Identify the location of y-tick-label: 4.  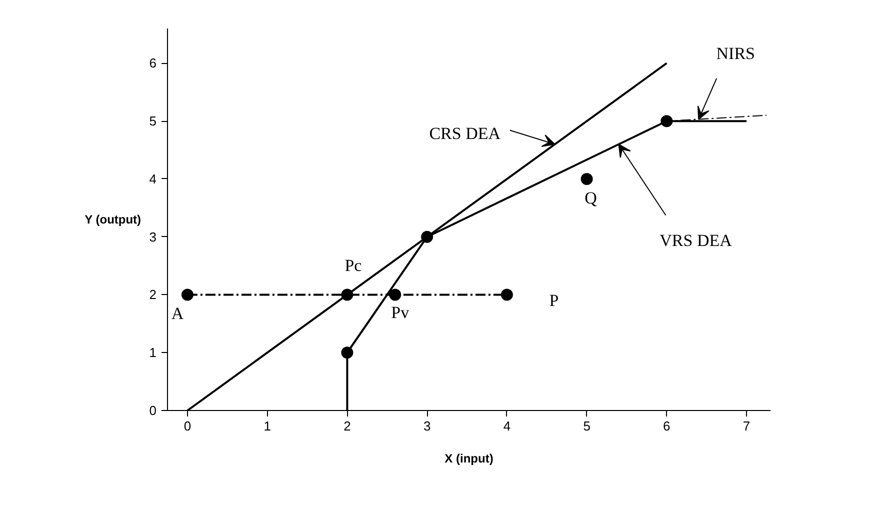
(153, 178).